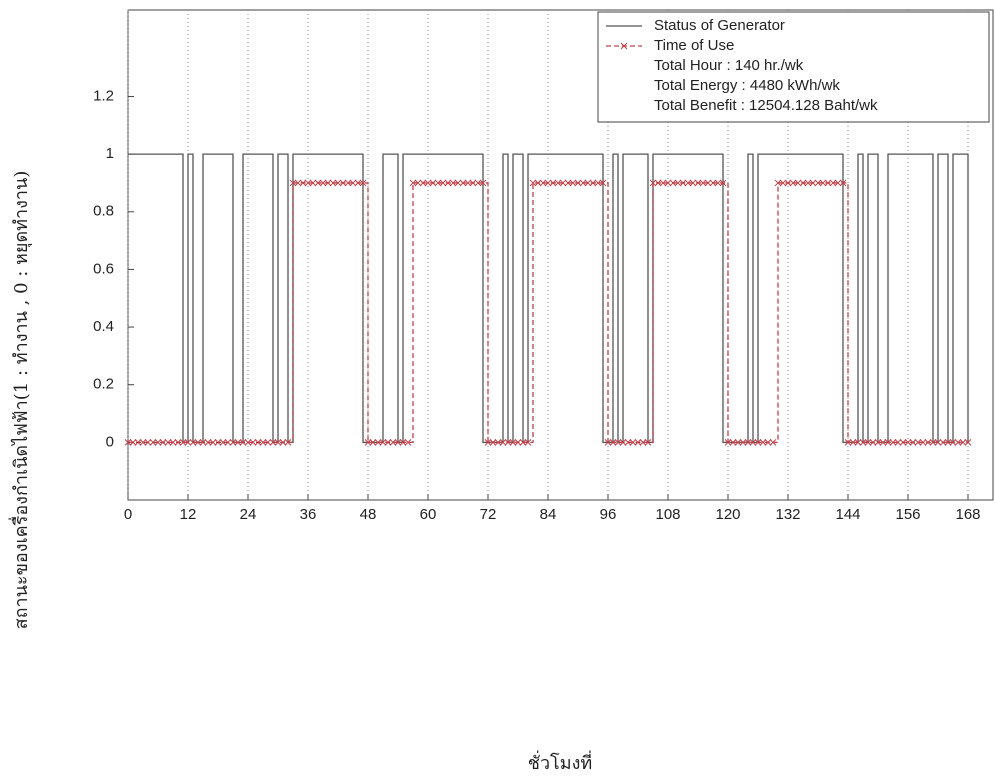 The height and width of the screenshot is (780, 995). What do you see at coordinates (608, 514) in the screenshot?
I see `x-tick-label: 96` at bounding box center [608, 514].